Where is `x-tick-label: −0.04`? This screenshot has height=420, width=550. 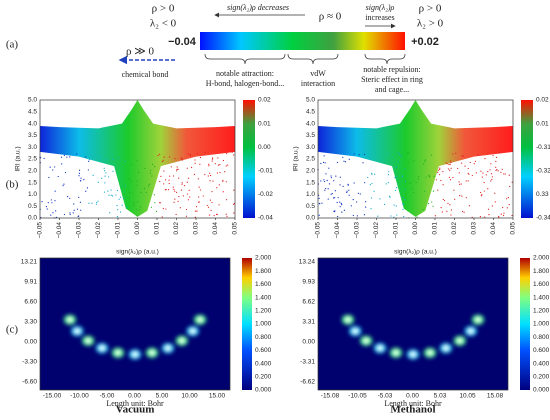 x-tick-label: −0.04 is located at coordinates (59, 230).